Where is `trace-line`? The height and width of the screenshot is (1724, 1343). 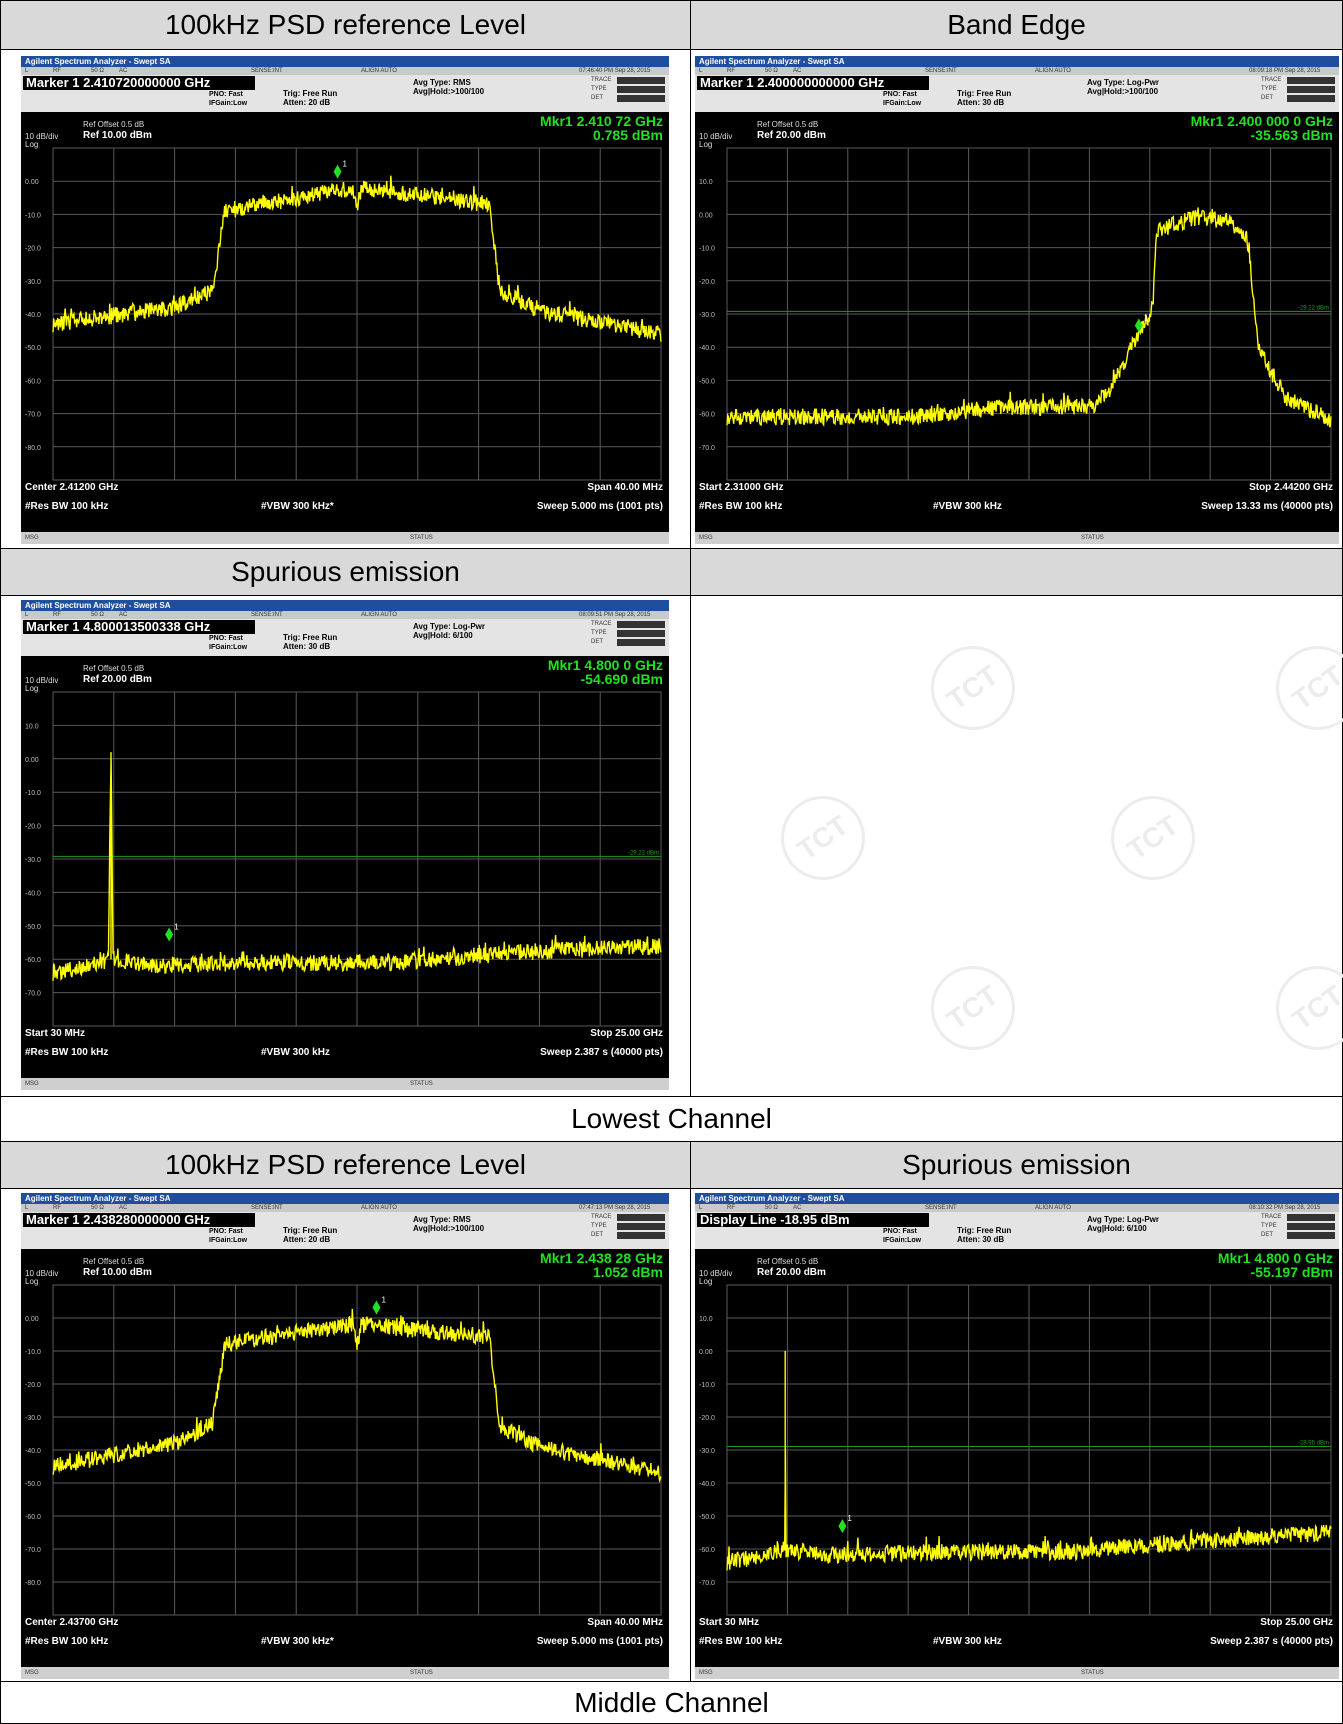 trace-line is located at coordinates (357, 1395).